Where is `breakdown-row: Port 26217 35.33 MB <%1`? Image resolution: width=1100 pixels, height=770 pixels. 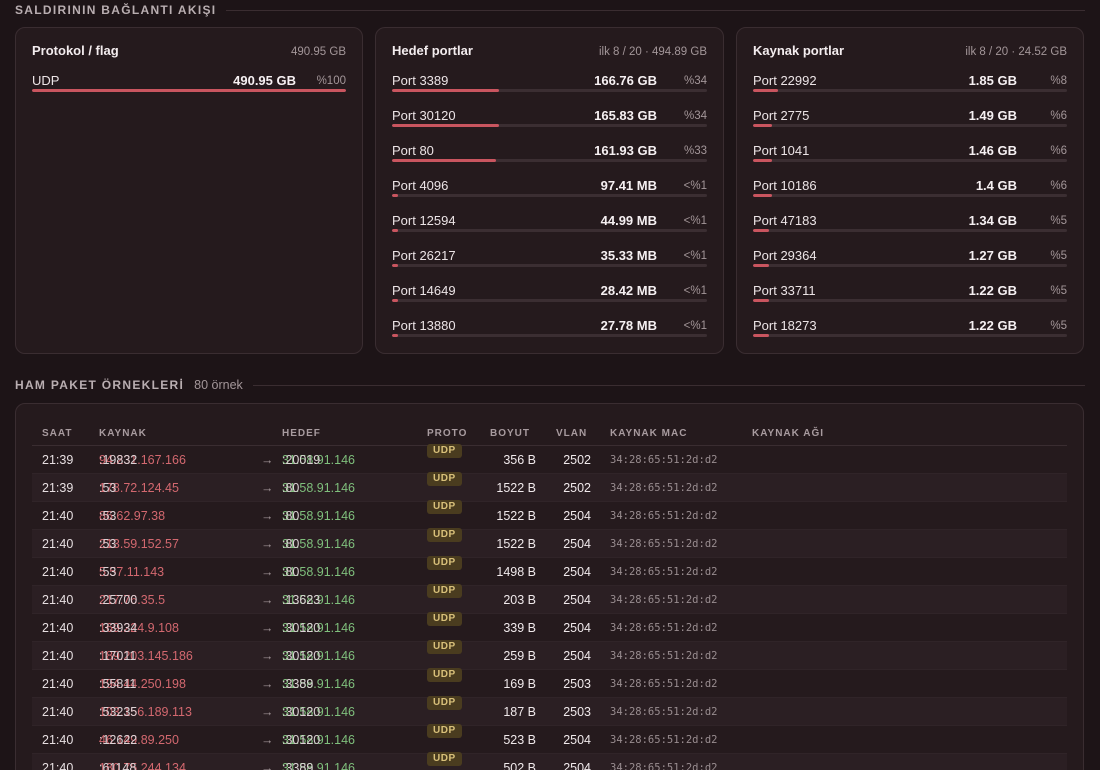
breakdown-row: Port 26217 35.33 MB <%1 is located at coordinates (549, 264).